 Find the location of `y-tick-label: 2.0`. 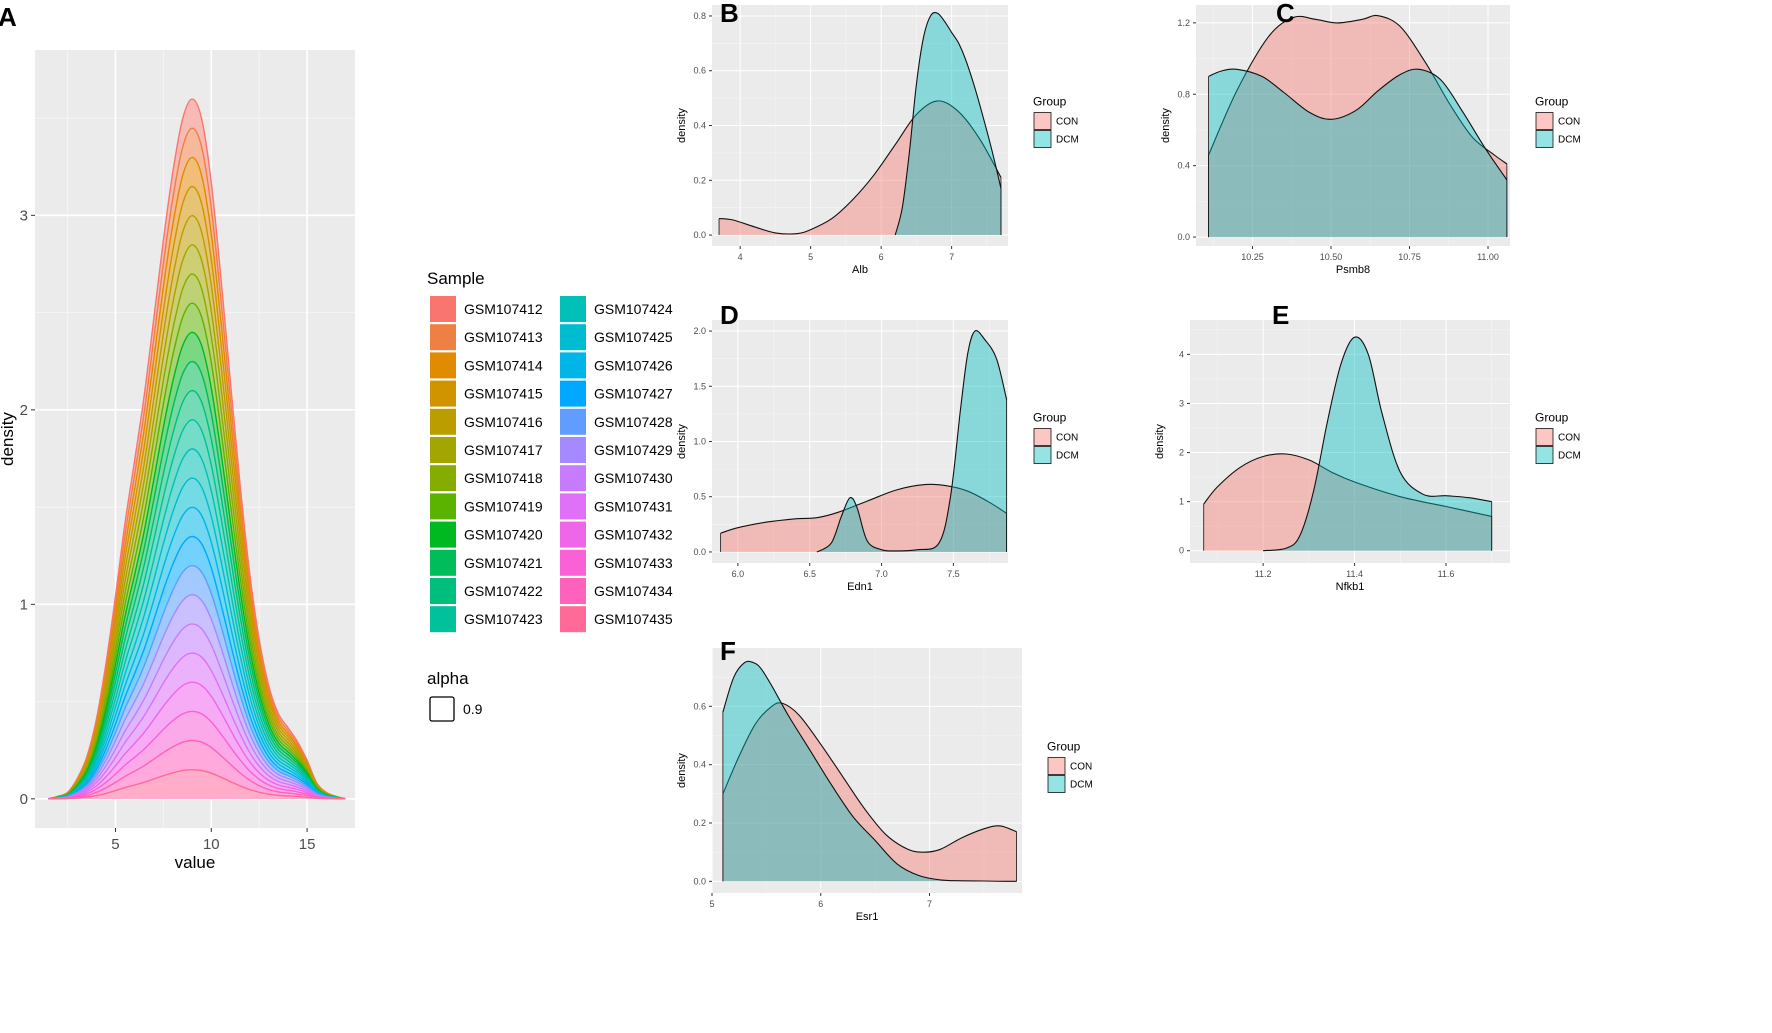

y-tick-label: 2.0 is located at coordinates (699, 331).